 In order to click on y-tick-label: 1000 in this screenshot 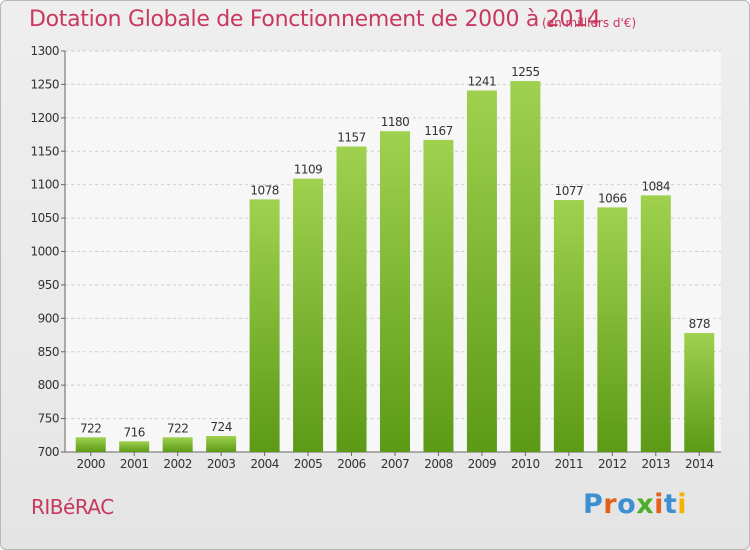, I will do `click(44, 252)`.